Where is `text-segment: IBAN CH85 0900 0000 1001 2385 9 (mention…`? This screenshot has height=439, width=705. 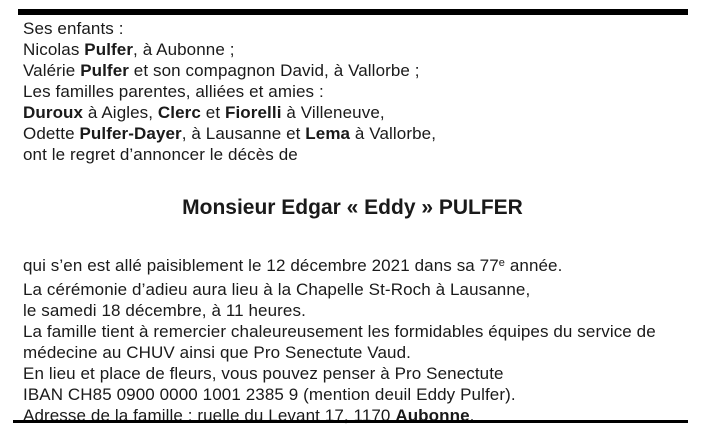 text-segment: IBAN CH85 0900 0000 1001 2385 9 (mention… is located at coordinates (269, 394).